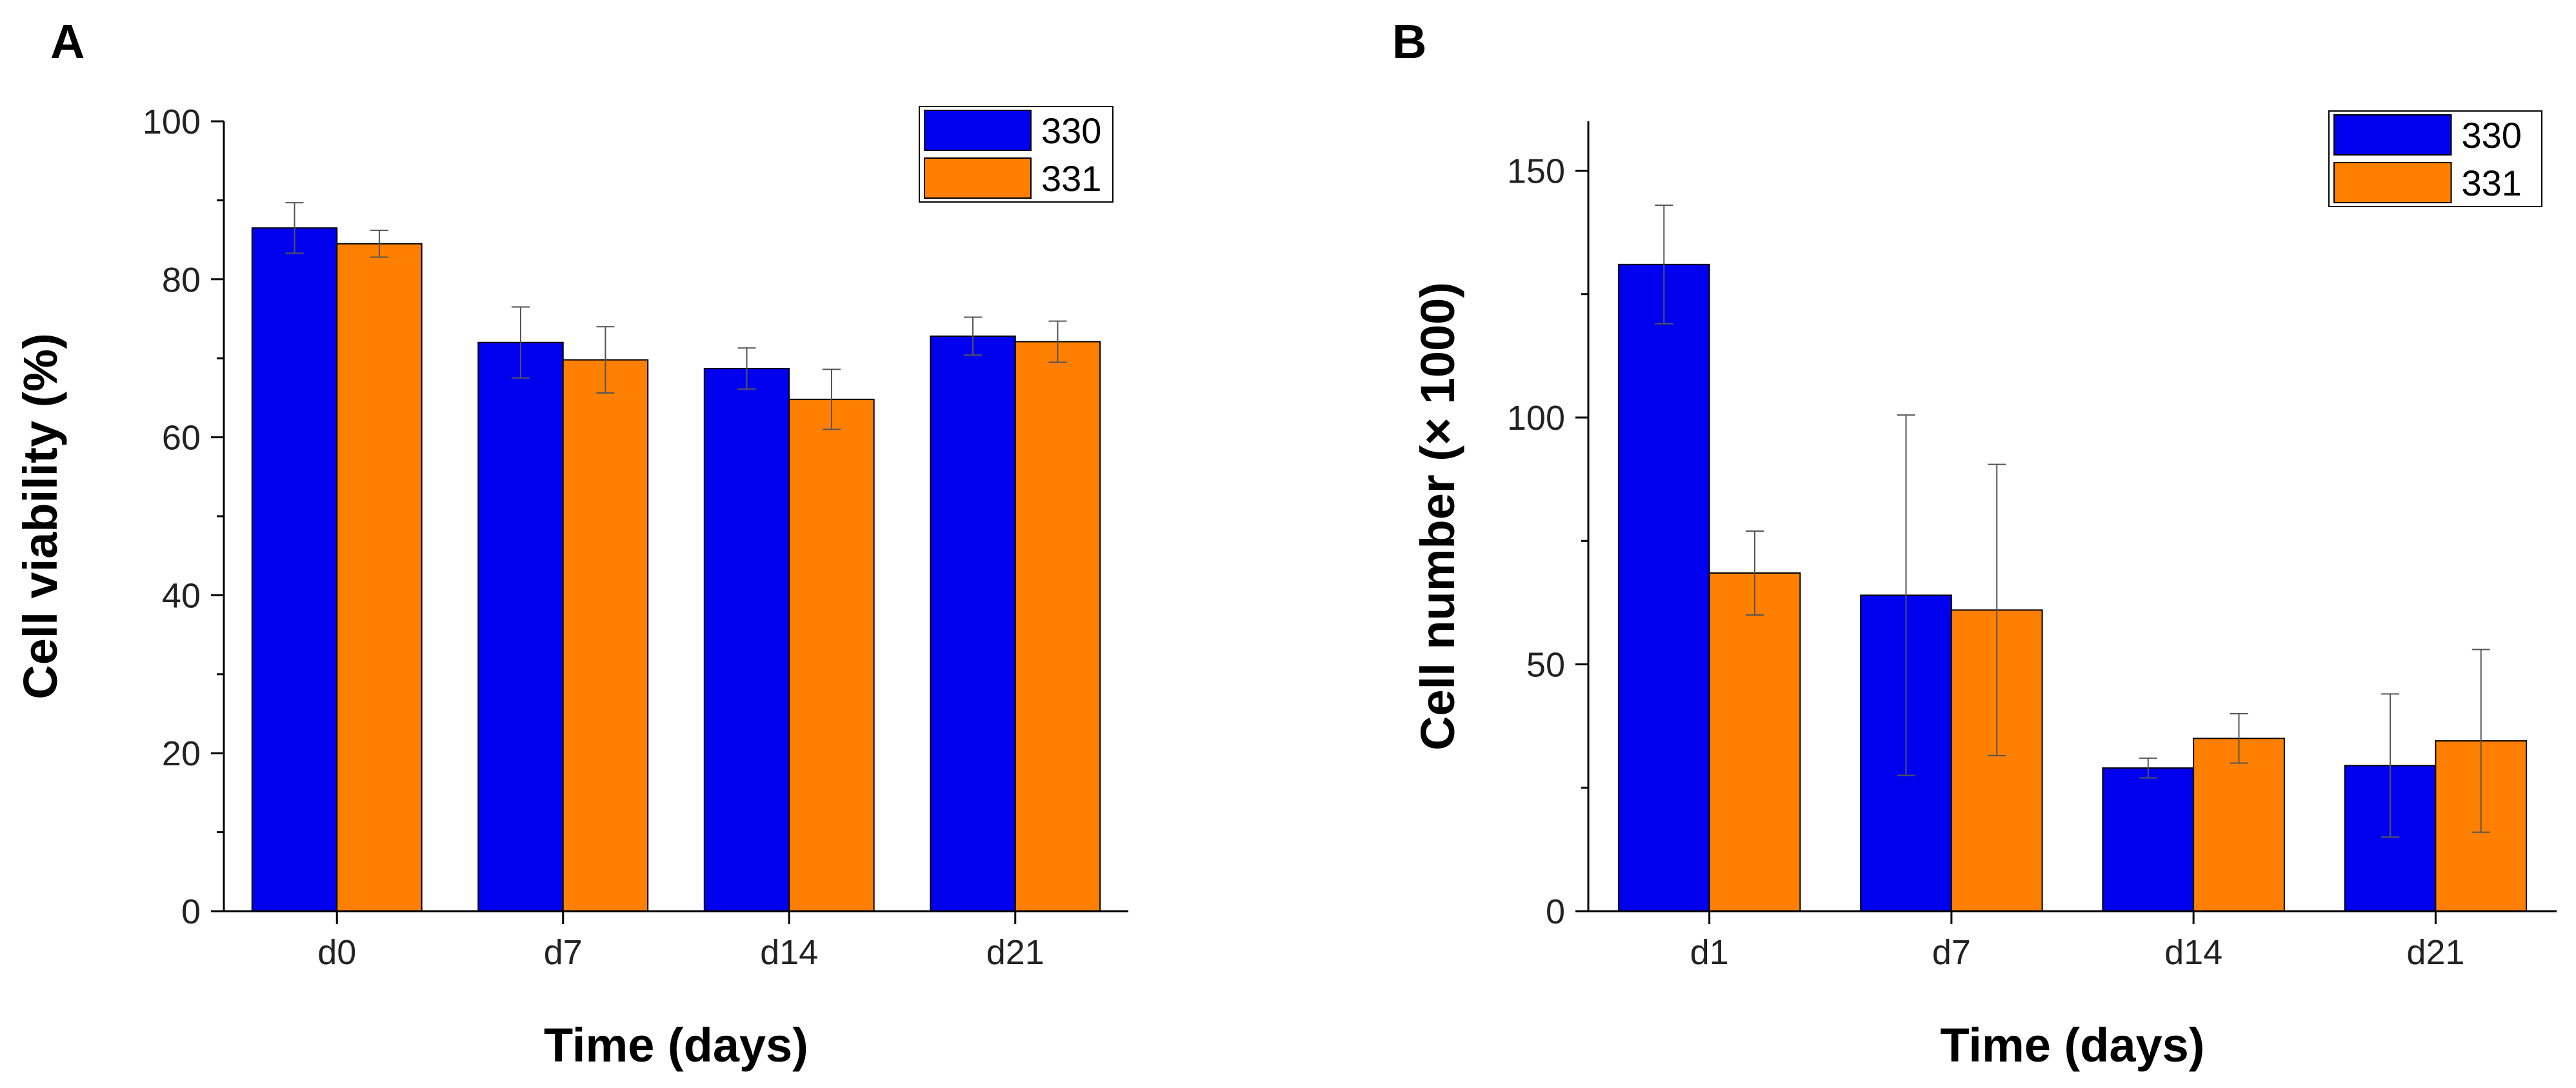  Describe the element at coordinates (181, 753) in the screenshot. I see `y-tick-label-20: 20` at that location.